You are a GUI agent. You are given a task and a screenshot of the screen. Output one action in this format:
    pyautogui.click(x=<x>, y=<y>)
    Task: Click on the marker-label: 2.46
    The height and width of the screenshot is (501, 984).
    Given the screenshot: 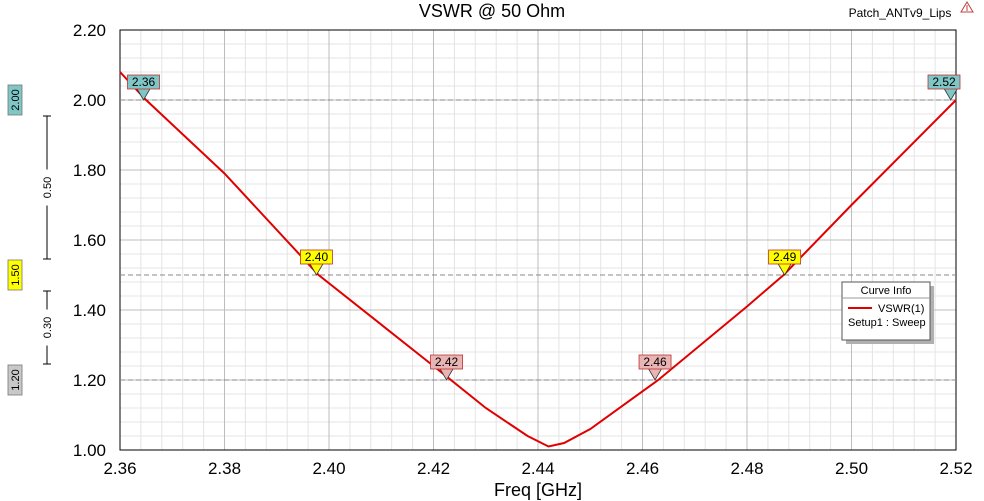 What is the action you would take?
    pyautogui.click(x=655, y=362)
    